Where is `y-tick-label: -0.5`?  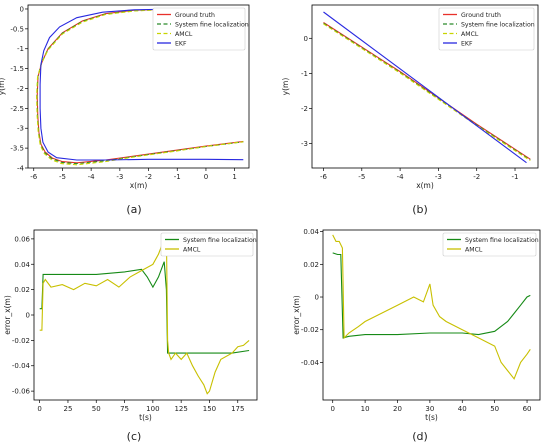 y-tick-label: -0.5 is located at coordinates (17, 29).